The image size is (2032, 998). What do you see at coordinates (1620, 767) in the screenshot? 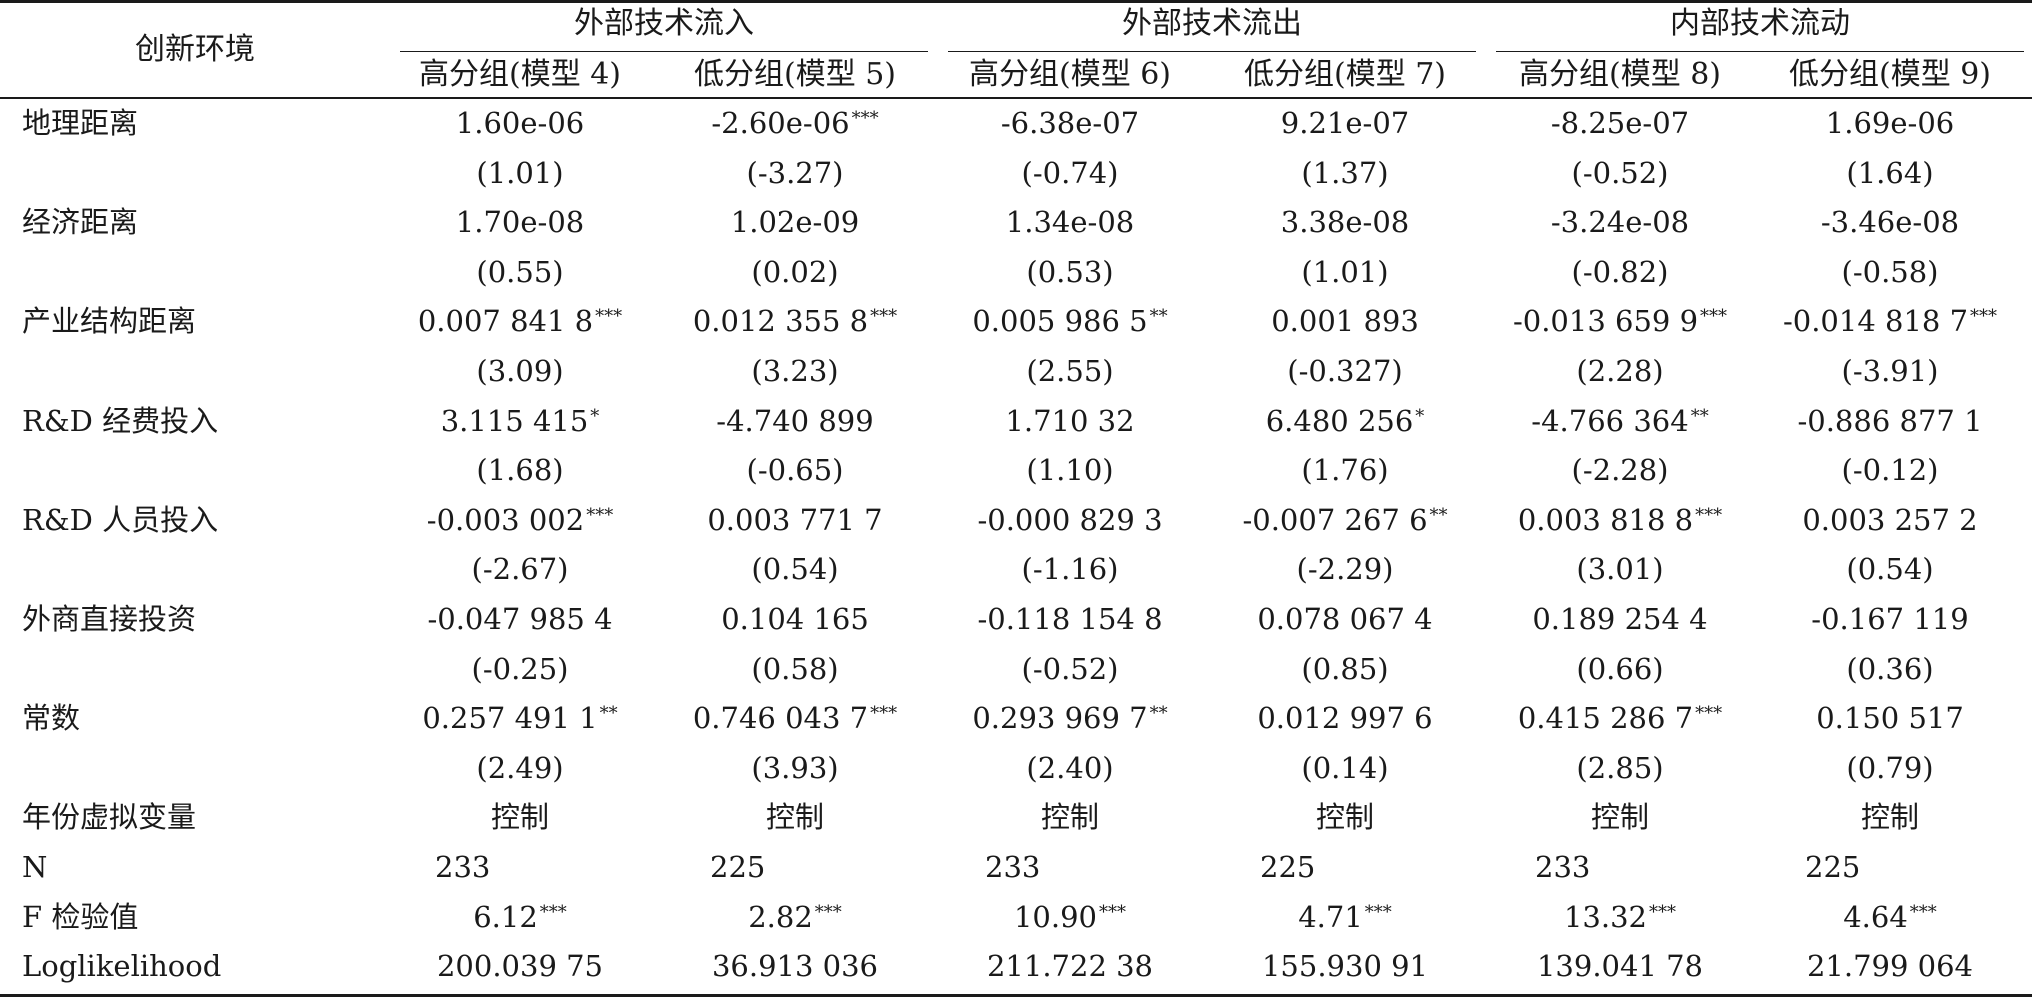
I see `t-stat-cell-text: (2.85)` at bounding box center [1620, 767].